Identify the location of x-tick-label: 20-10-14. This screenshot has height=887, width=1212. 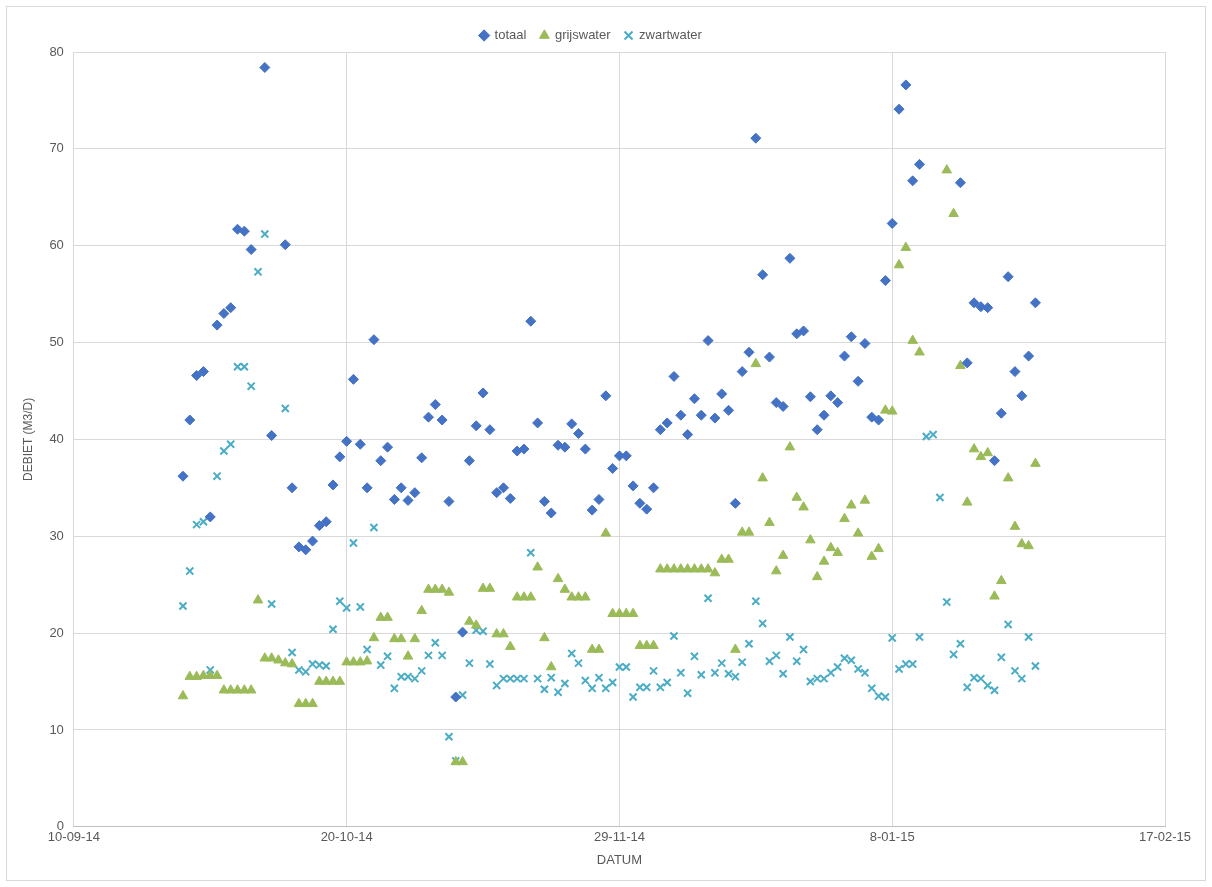
(346, 837).